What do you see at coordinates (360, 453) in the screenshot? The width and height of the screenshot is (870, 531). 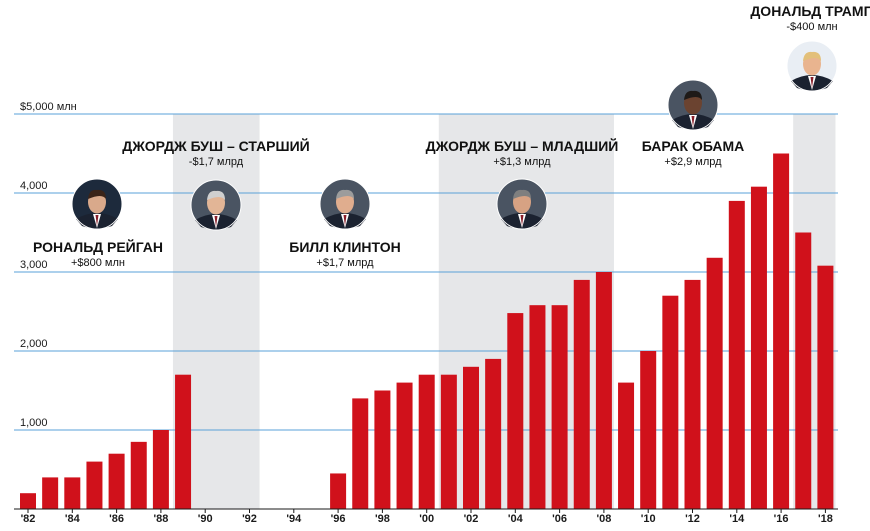 I see `bar-1997` at bounding box center [360, 453].